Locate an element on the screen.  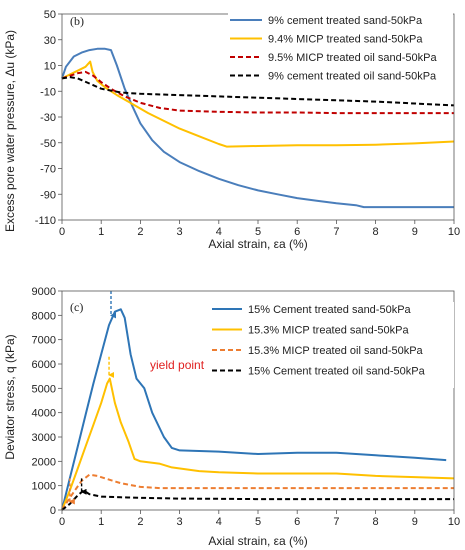
y-tick-label: 8000 is located at coordinates (44, 316).